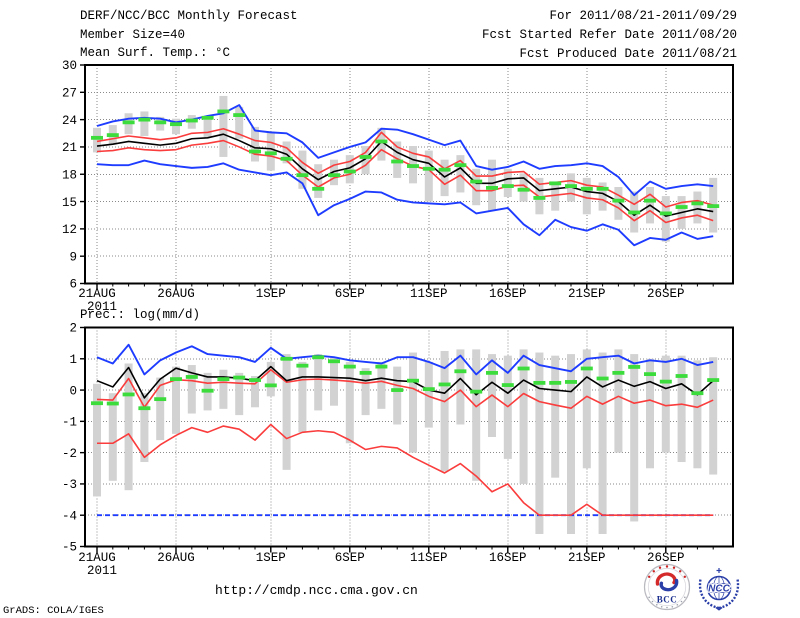 Image resolution: width=800 pixels, height=618 pixels. I want to click on forecast-range-label: For 2011/08/21-2011/09/29, so click(643, 16).